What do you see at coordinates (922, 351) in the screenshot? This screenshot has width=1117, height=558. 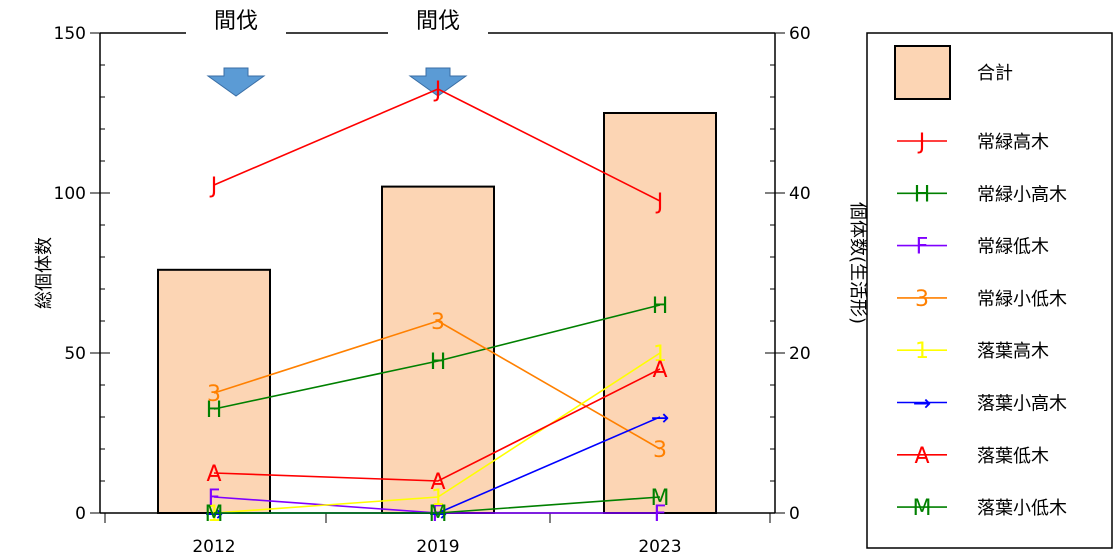 I see `legend-marker-4: 1` at bounding box center [922, 351].